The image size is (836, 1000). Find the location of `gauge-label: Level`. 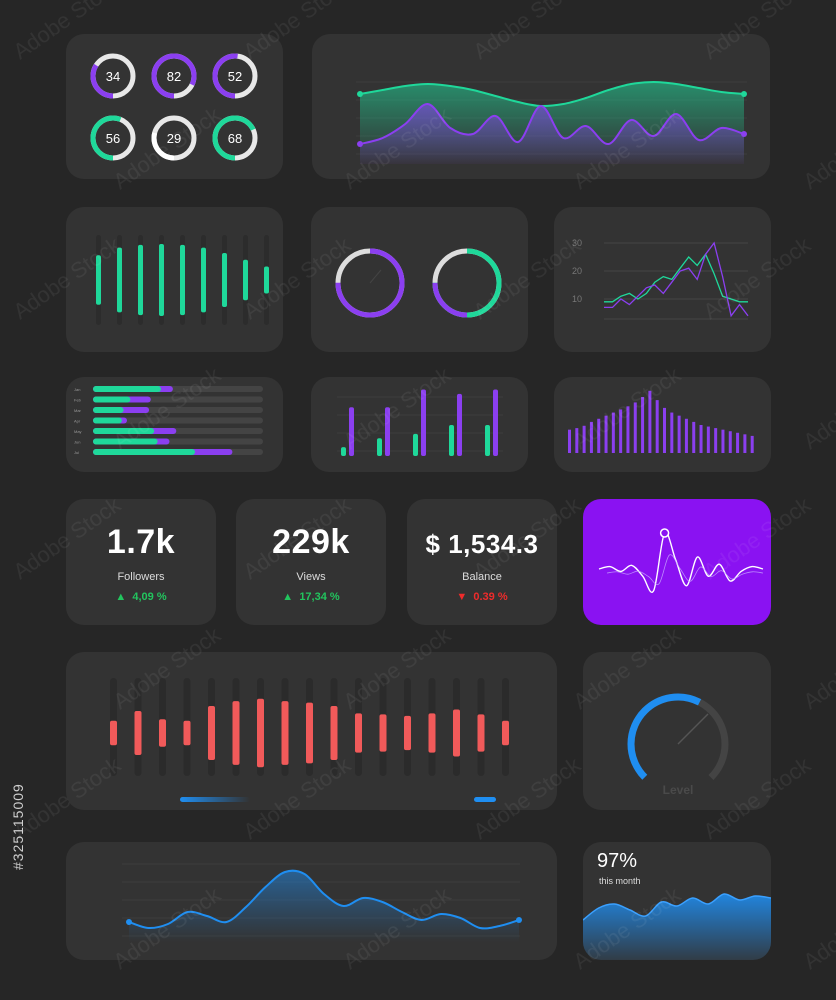

gauge-label: Level is located at coordinates (678, 790).